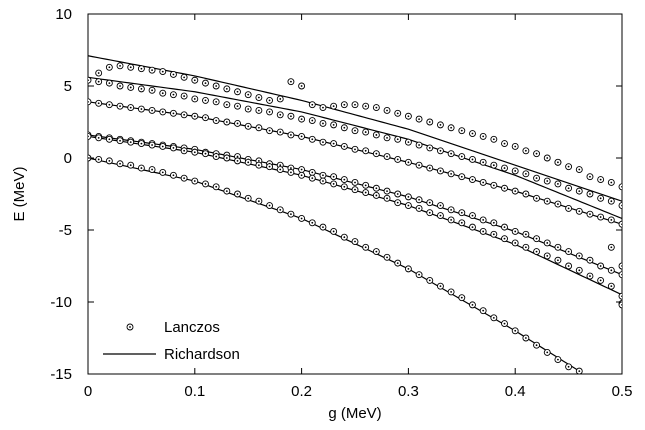  Describe the element at coordinates (301, 391) in the screenshot. I see `x-tick-label: 0.2` at that location.